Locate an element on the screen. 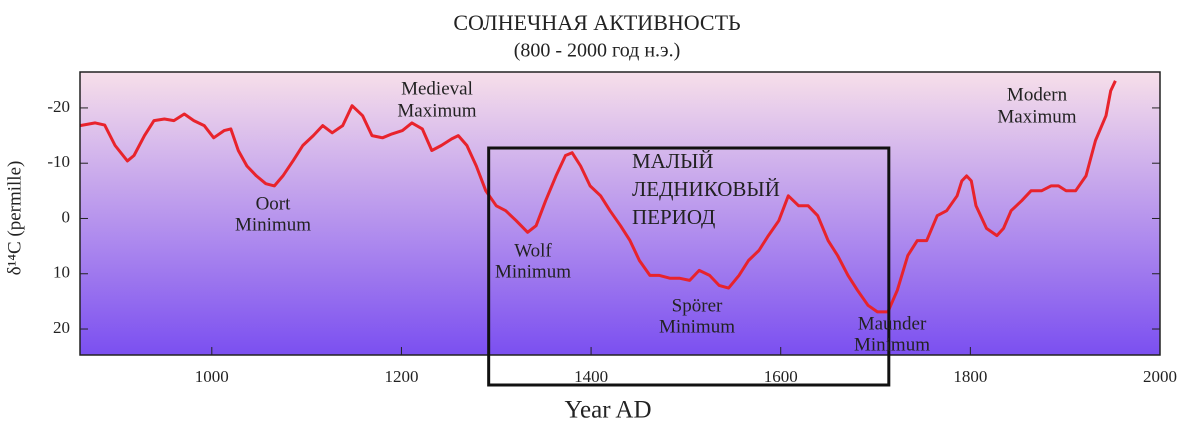 The height and width of the screenshot is (443, 1200). x-tick-label: 2000 is located at coordinates (1160, 376).